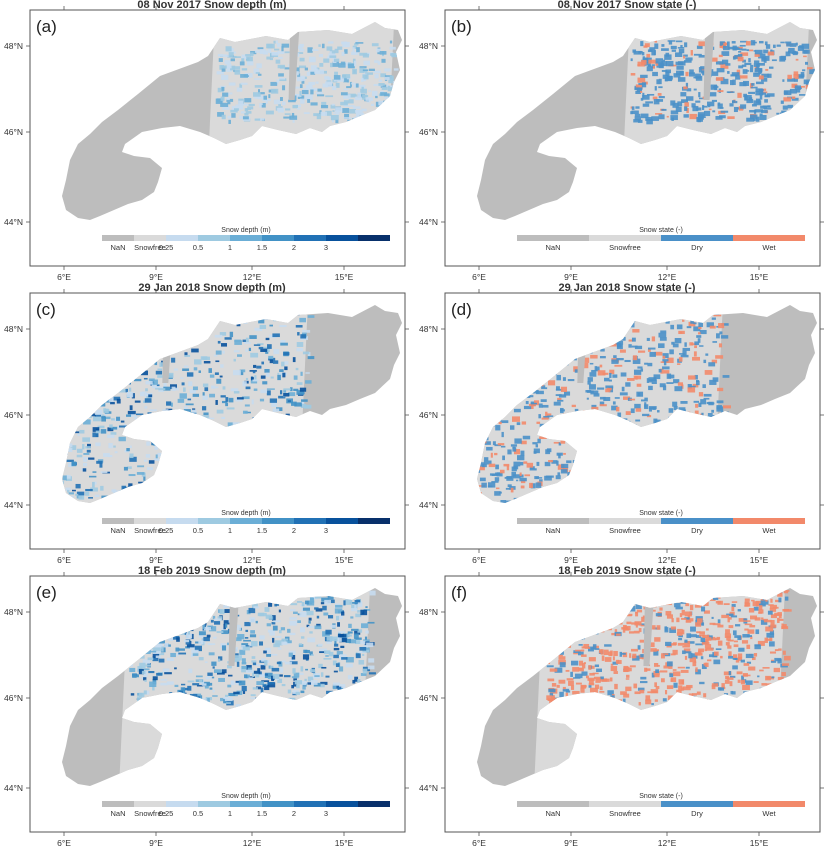 The height and width of the screenshot is (850, 830). What do you see at coordinates (212, 288) in the screenshot?
I see `panel-title: 29 Jan 2018 Snow depth (m)` at bounding box center [212, 288].